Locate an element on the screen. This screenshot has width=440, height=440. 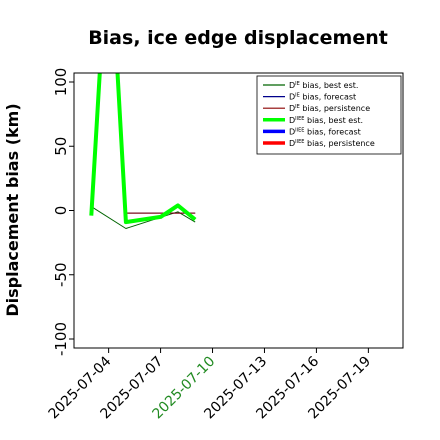
legend-label-5: DIIEE bias, persistence is located at coordinates (332, 143).